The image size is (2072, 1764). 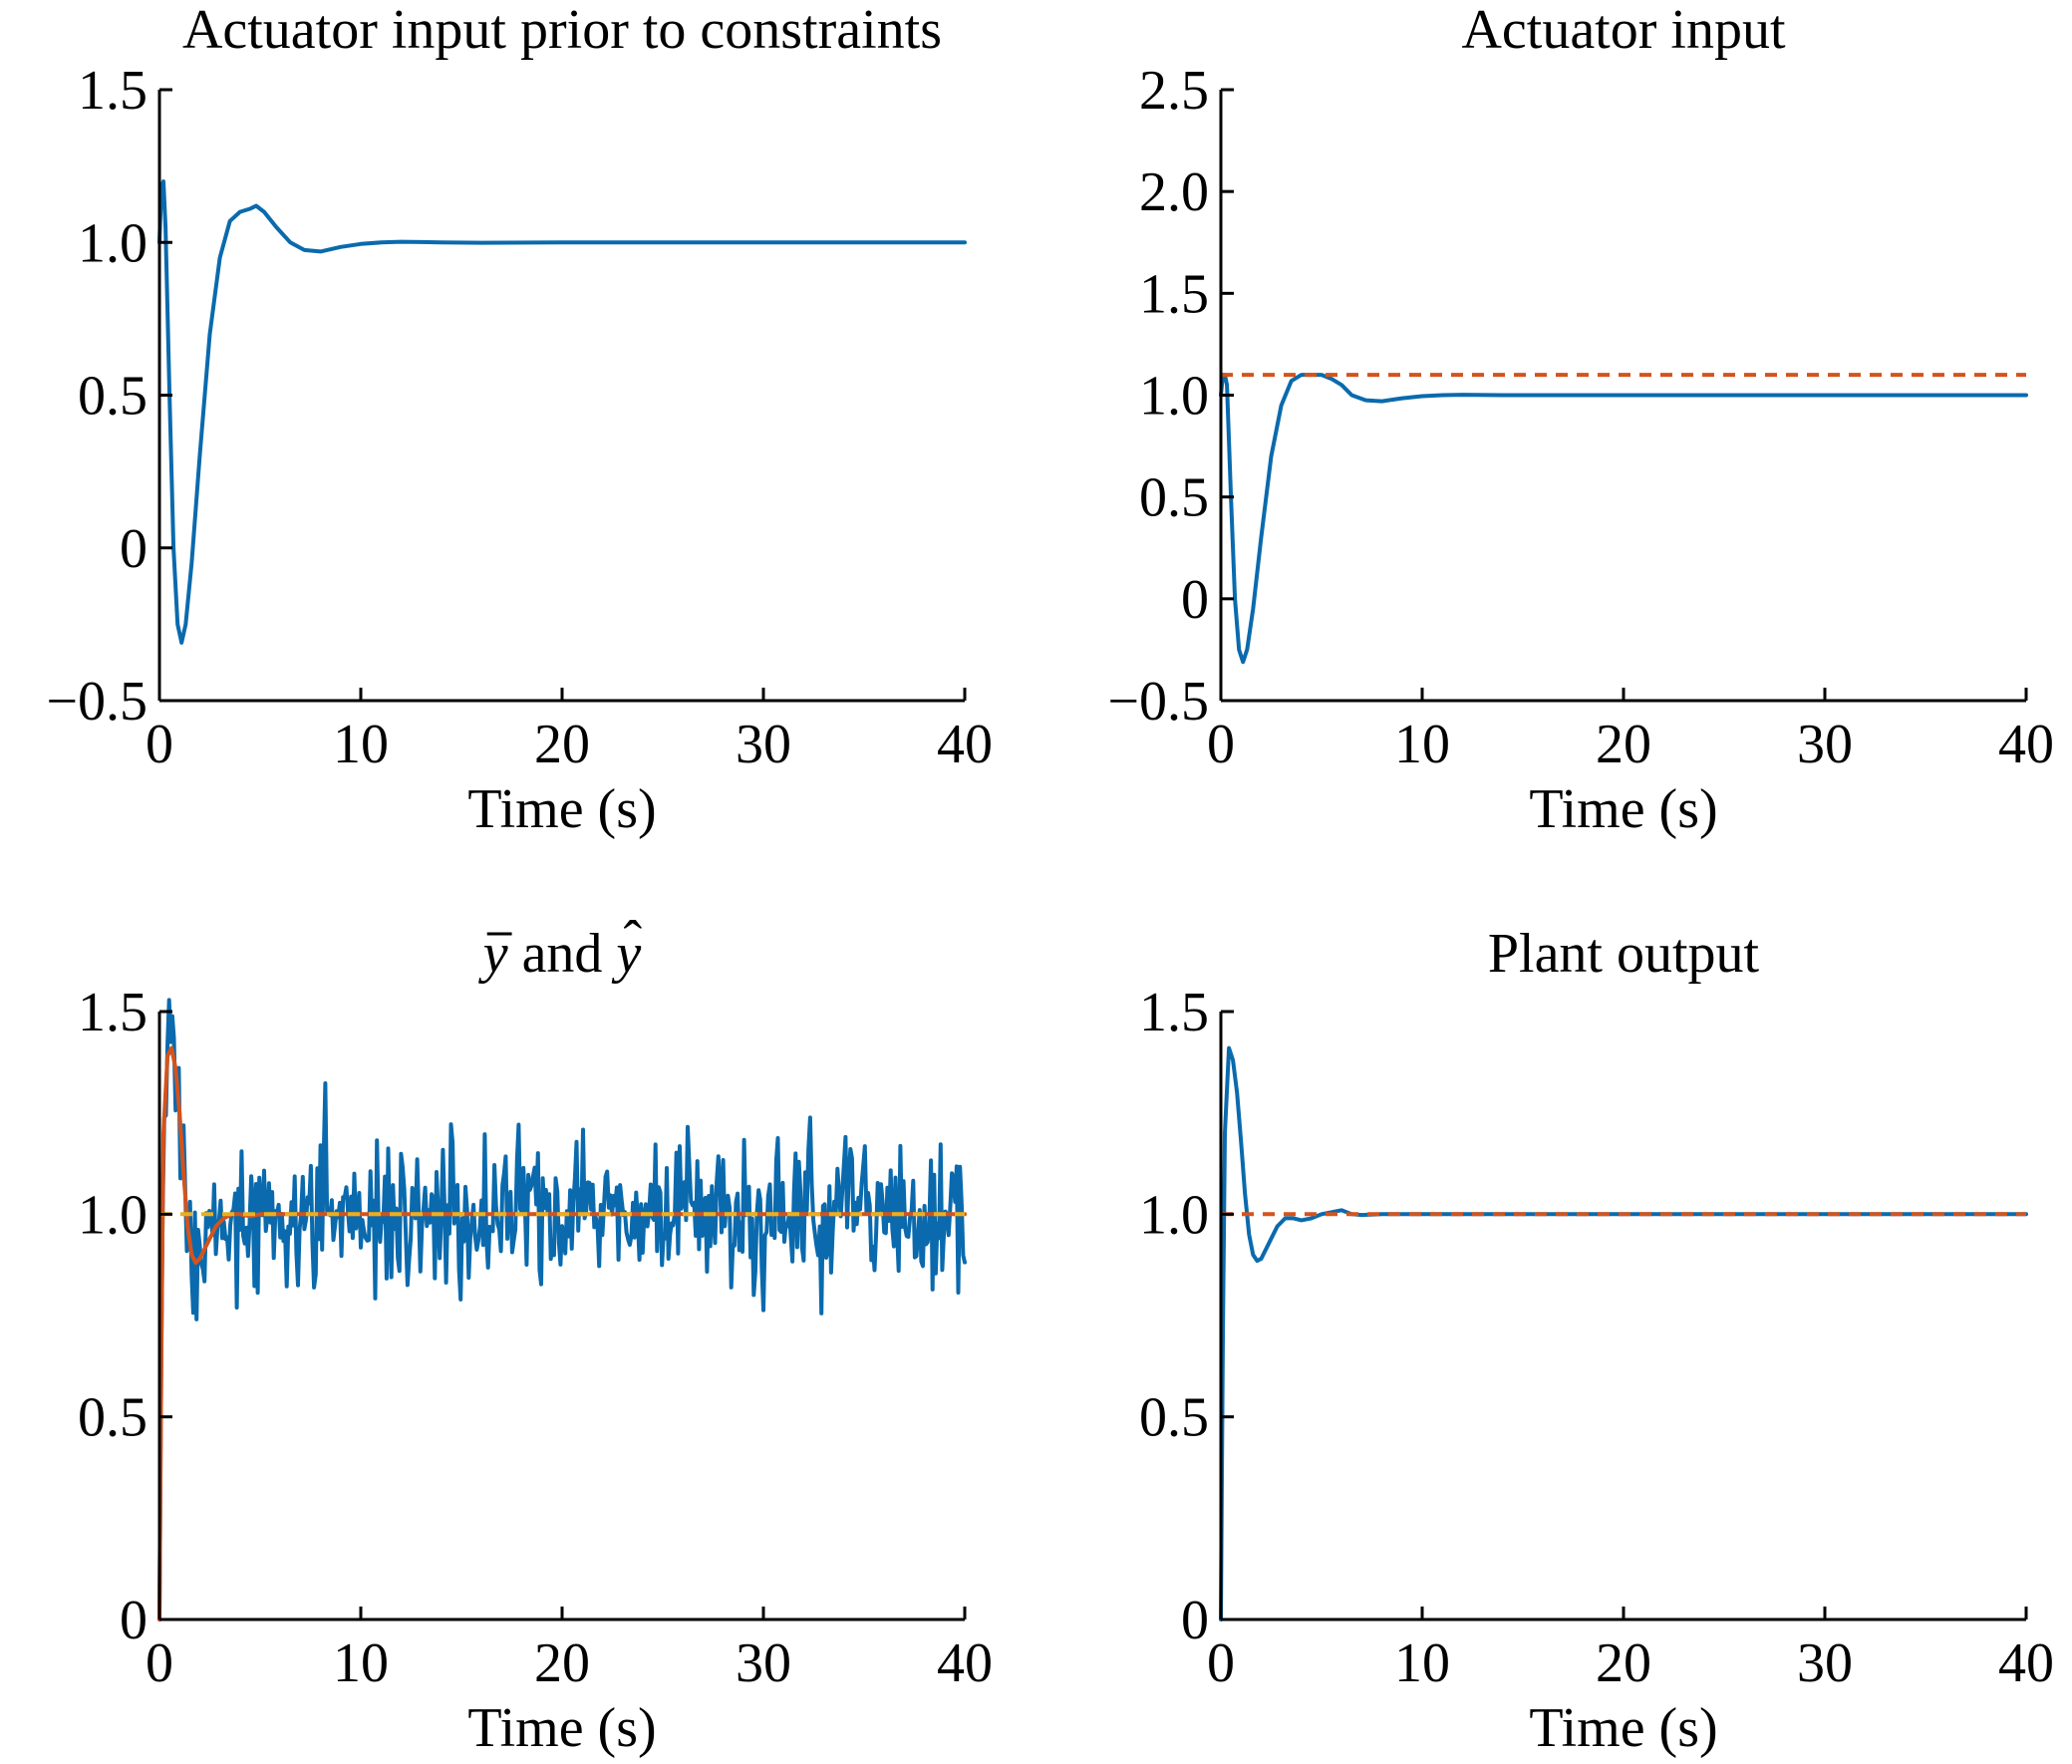 What do you see at coordinates (1174, 192) in the screenshot?
I see `y-tick-label: 2.0` at bounding box center [1174, 192].